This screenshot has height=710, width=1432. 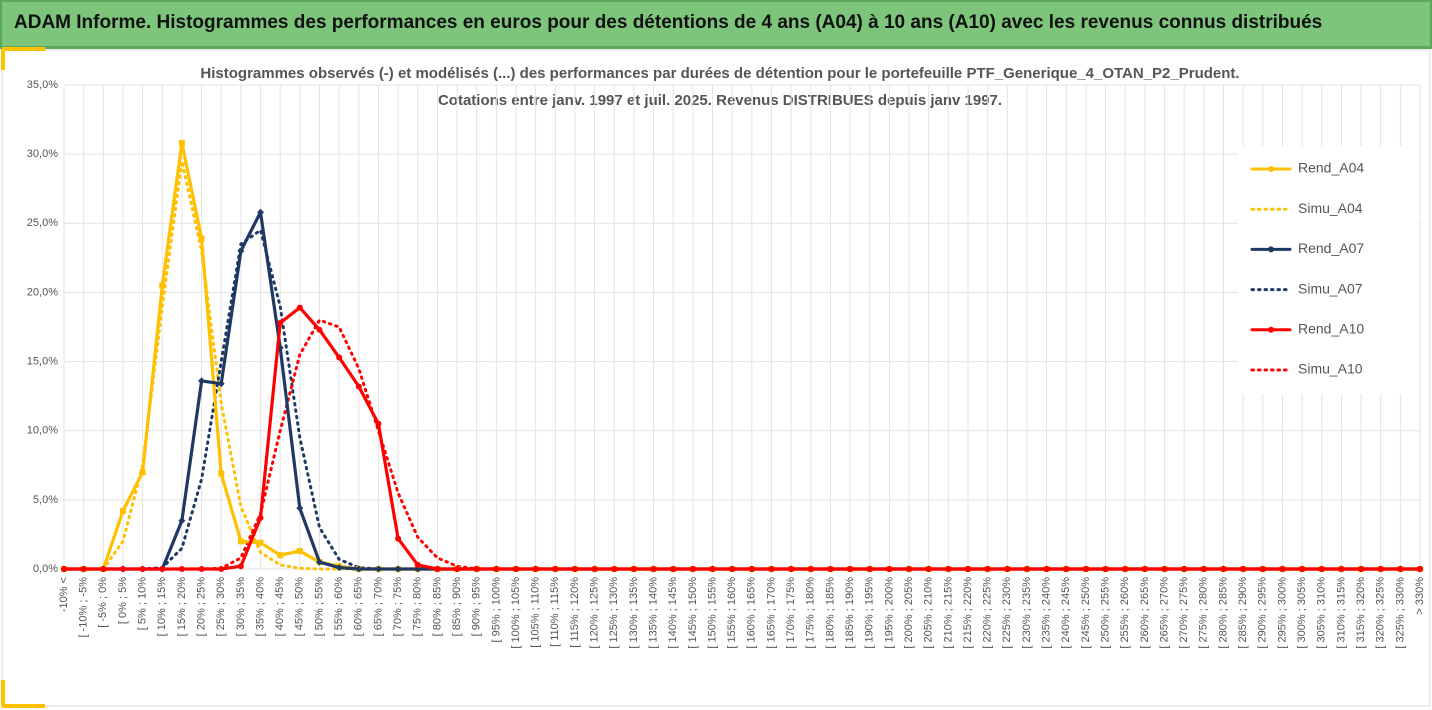 I want to click on x-tick-label: [ 260% ; 265%, so click(x=1145, y=613).